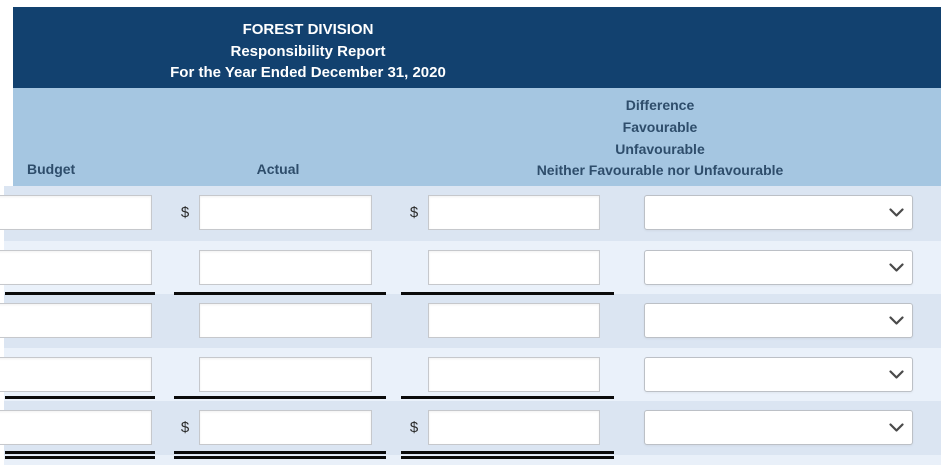 Image resolution: width=945 pixels, height=465 pixels. Describe the element at coordinates (660, 170) in the screenshot. I see `difference-header-line: Neither Favourable nor Unfavourable` at that location.